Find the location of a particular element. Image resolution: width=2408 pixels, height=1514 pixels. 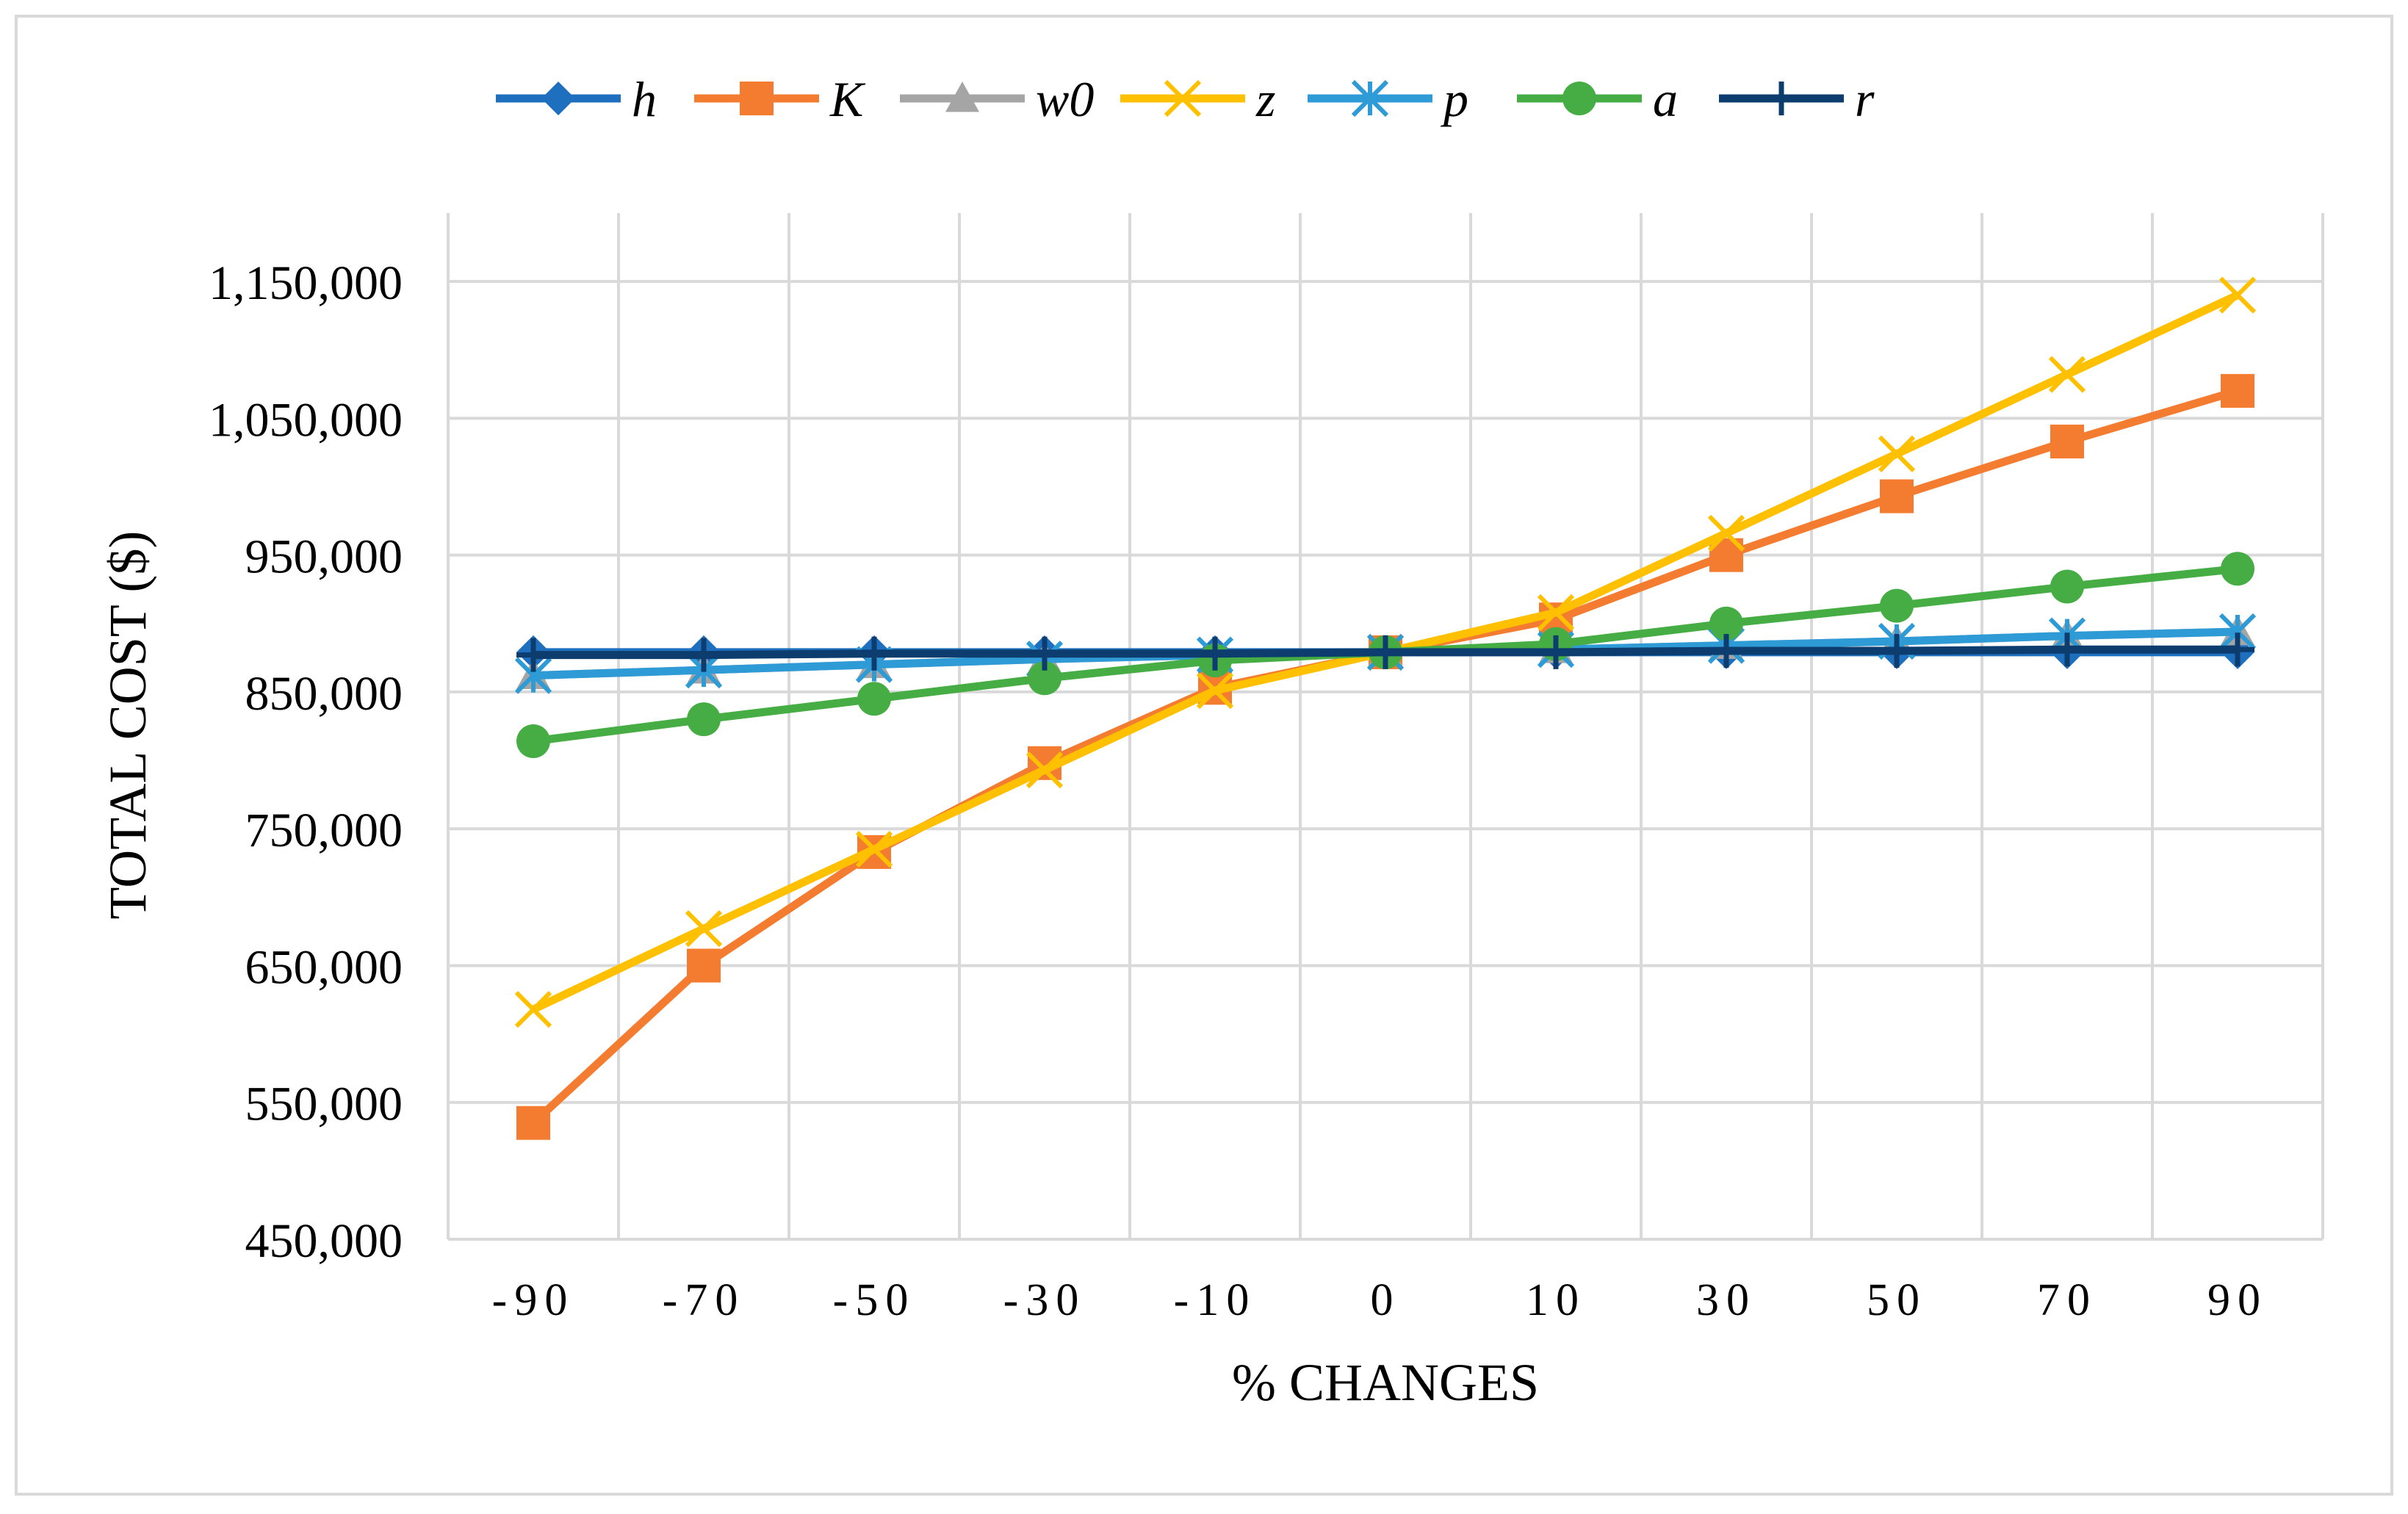

x-tick-label: 30 is located at coordinates (1726, 1300).